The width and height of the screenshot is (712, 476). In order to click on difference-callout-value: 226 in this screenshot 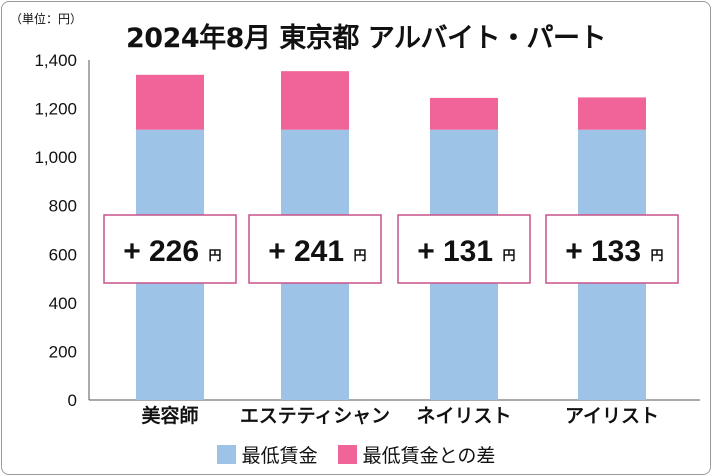, I will do `click(174, 251)`.